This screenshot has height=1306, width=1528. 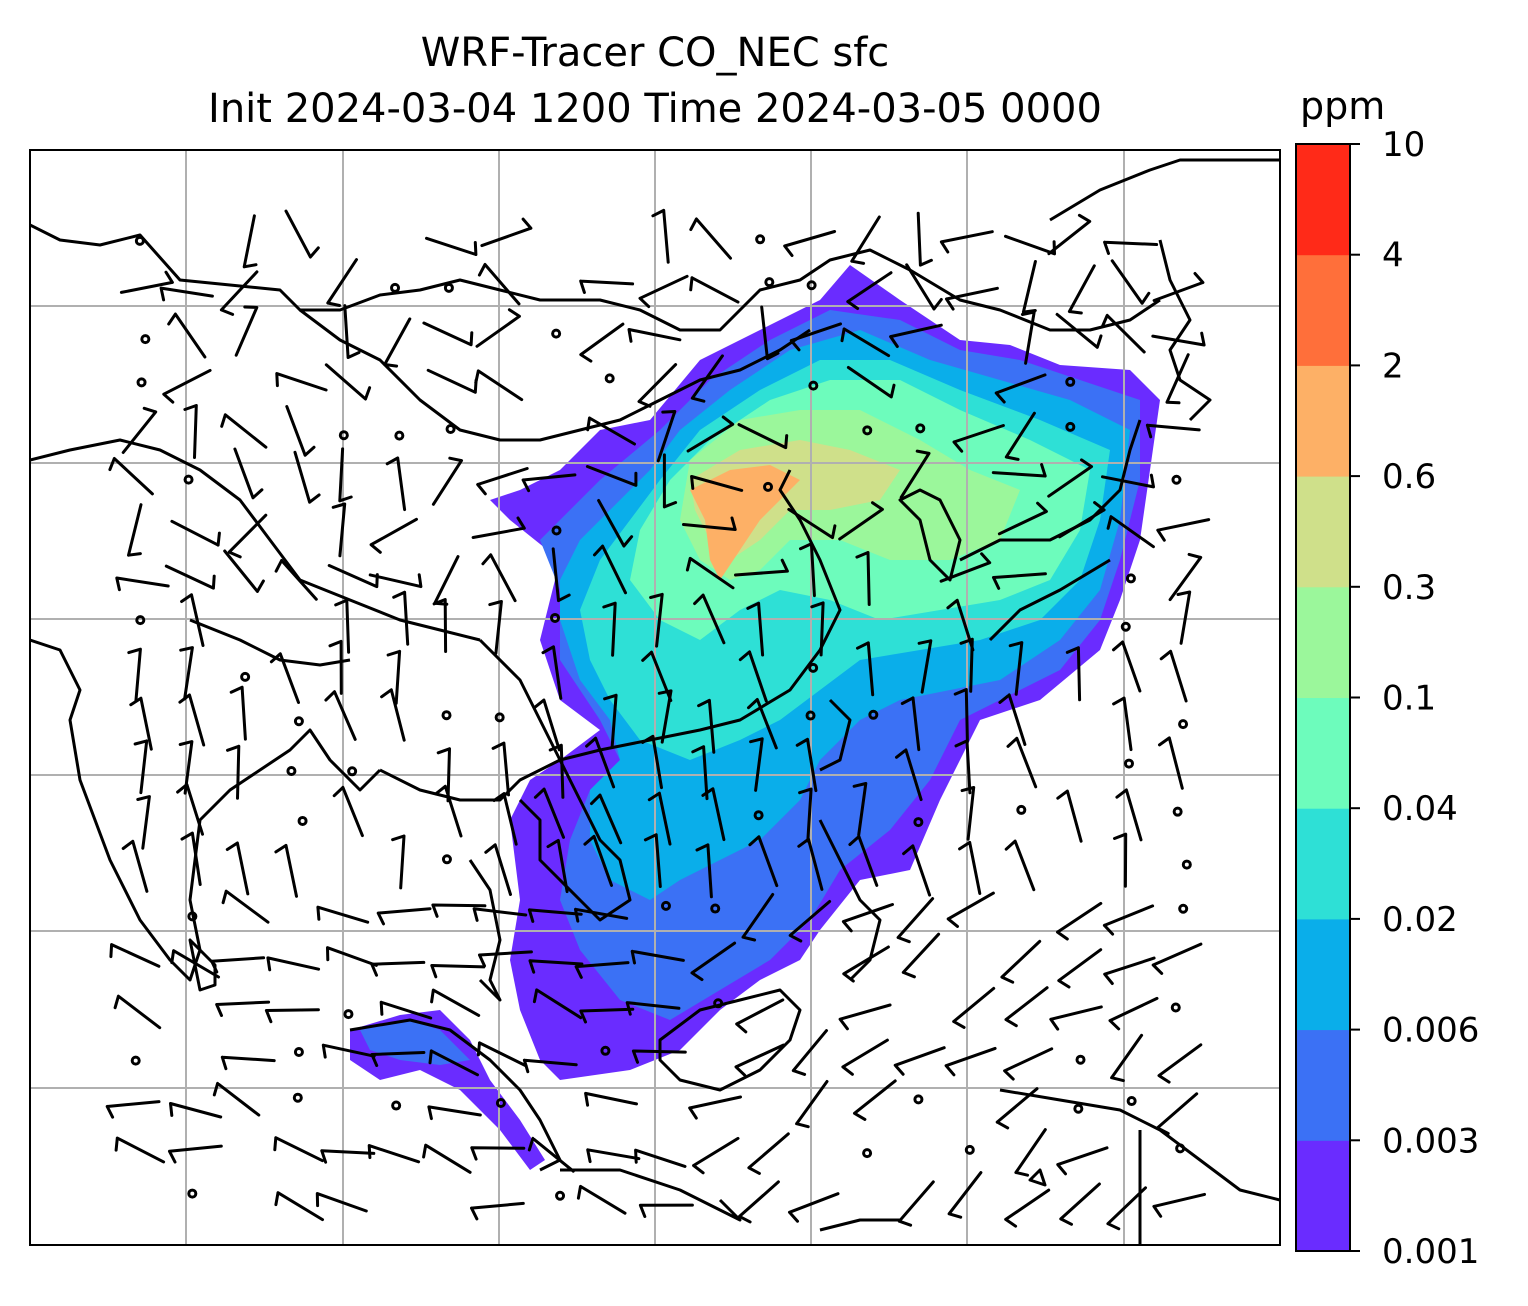 What do you see at coordinates (1420, 920) in the screenshot?
I see `colorbar-tick-label: 0.02` at bounding box center [1420, 920].